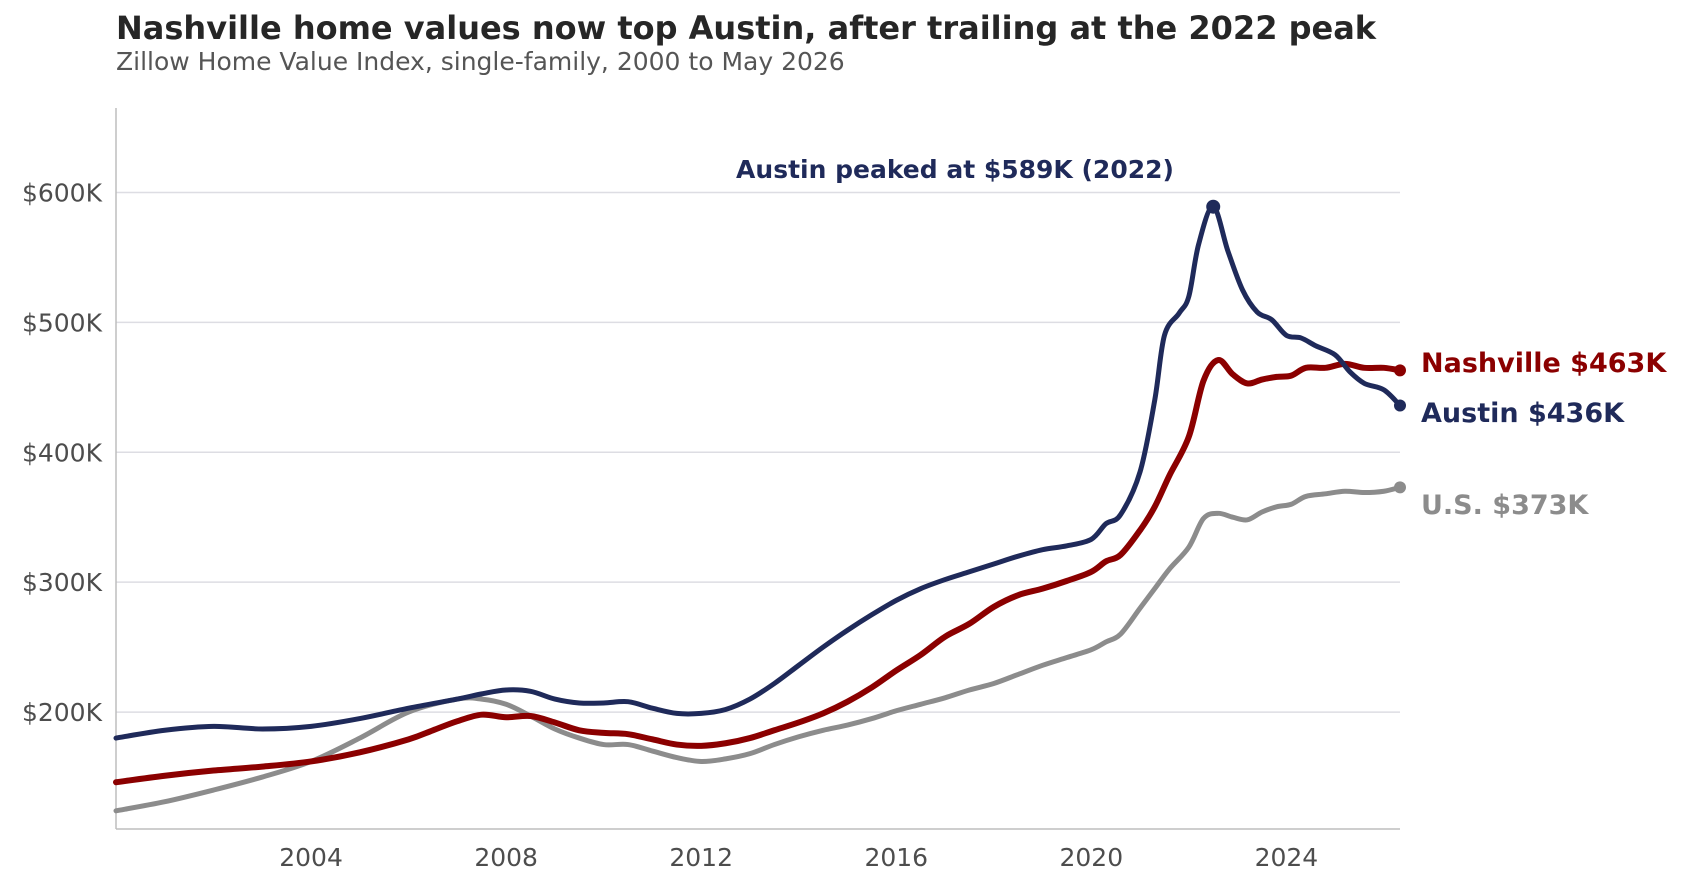  What do you see at coordinates (62, 712) in the screenshot?
I see `y-tick-label: $200K` at bounding box center [62, 712].